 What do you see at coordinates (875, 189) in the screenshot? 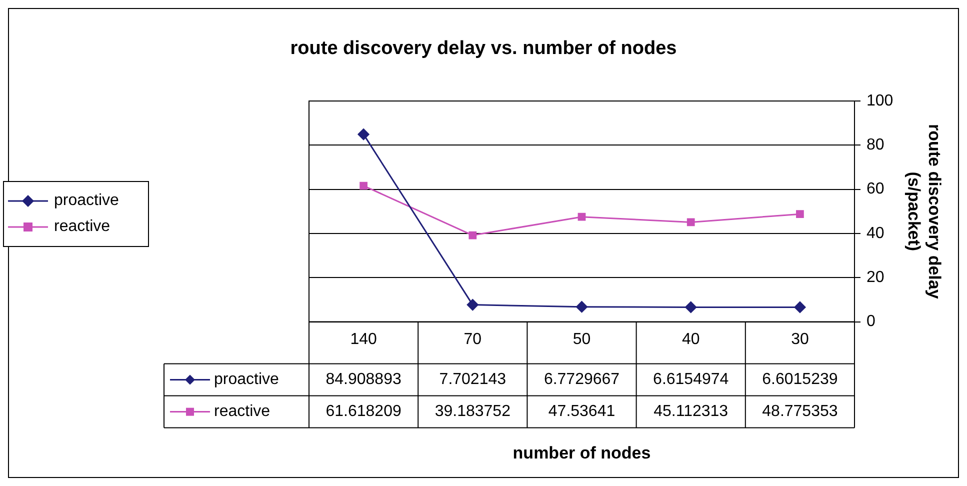
I see `y-tick-label: 60` at bounding box center [875, 189].